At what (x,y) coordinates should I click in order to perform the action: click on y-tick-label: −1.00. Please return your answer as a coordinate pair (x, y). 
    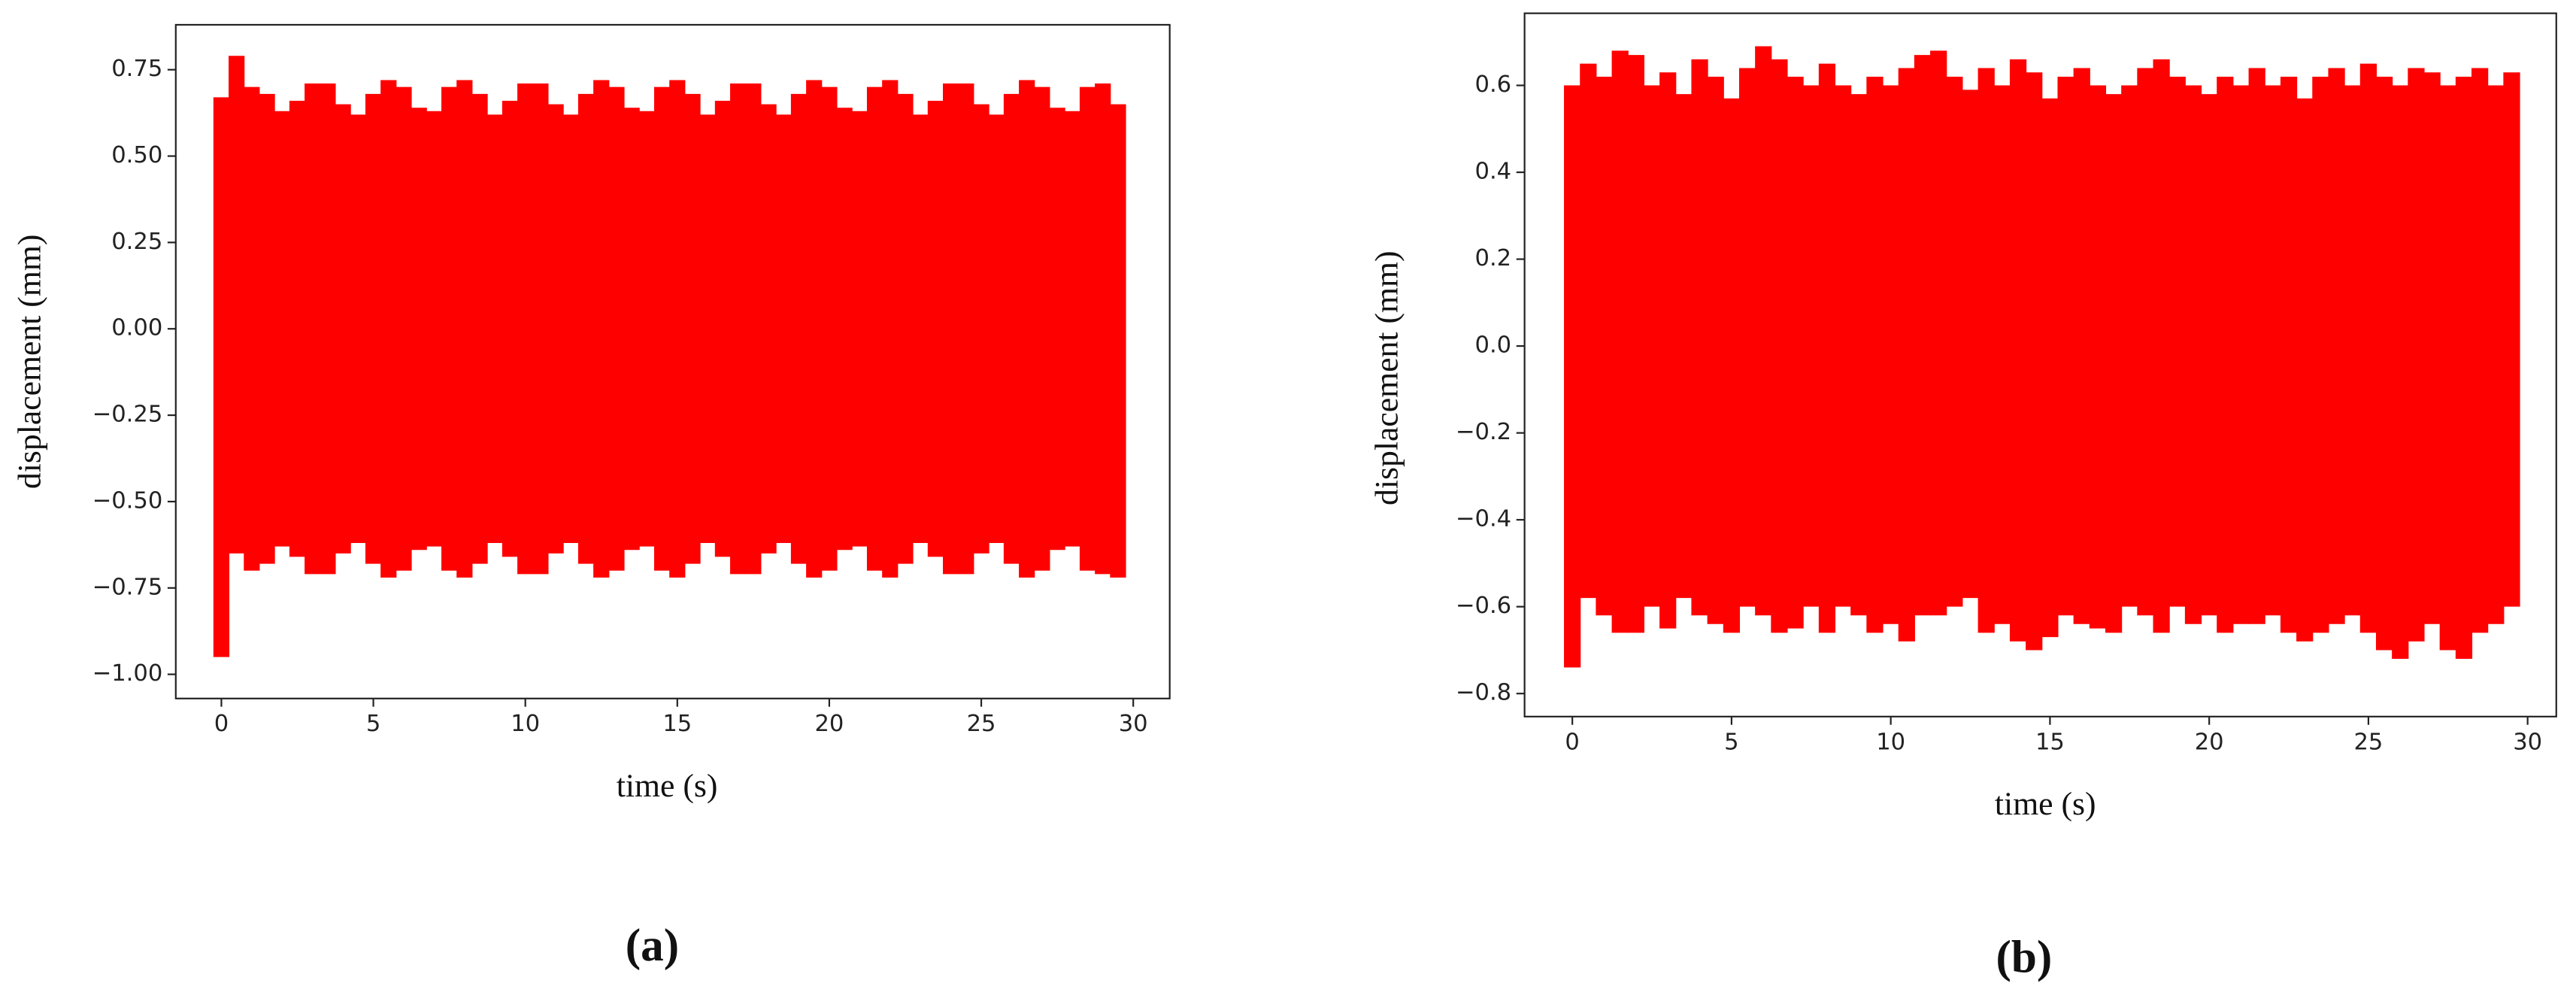
    Looking at the image, I should click on (127, 673).